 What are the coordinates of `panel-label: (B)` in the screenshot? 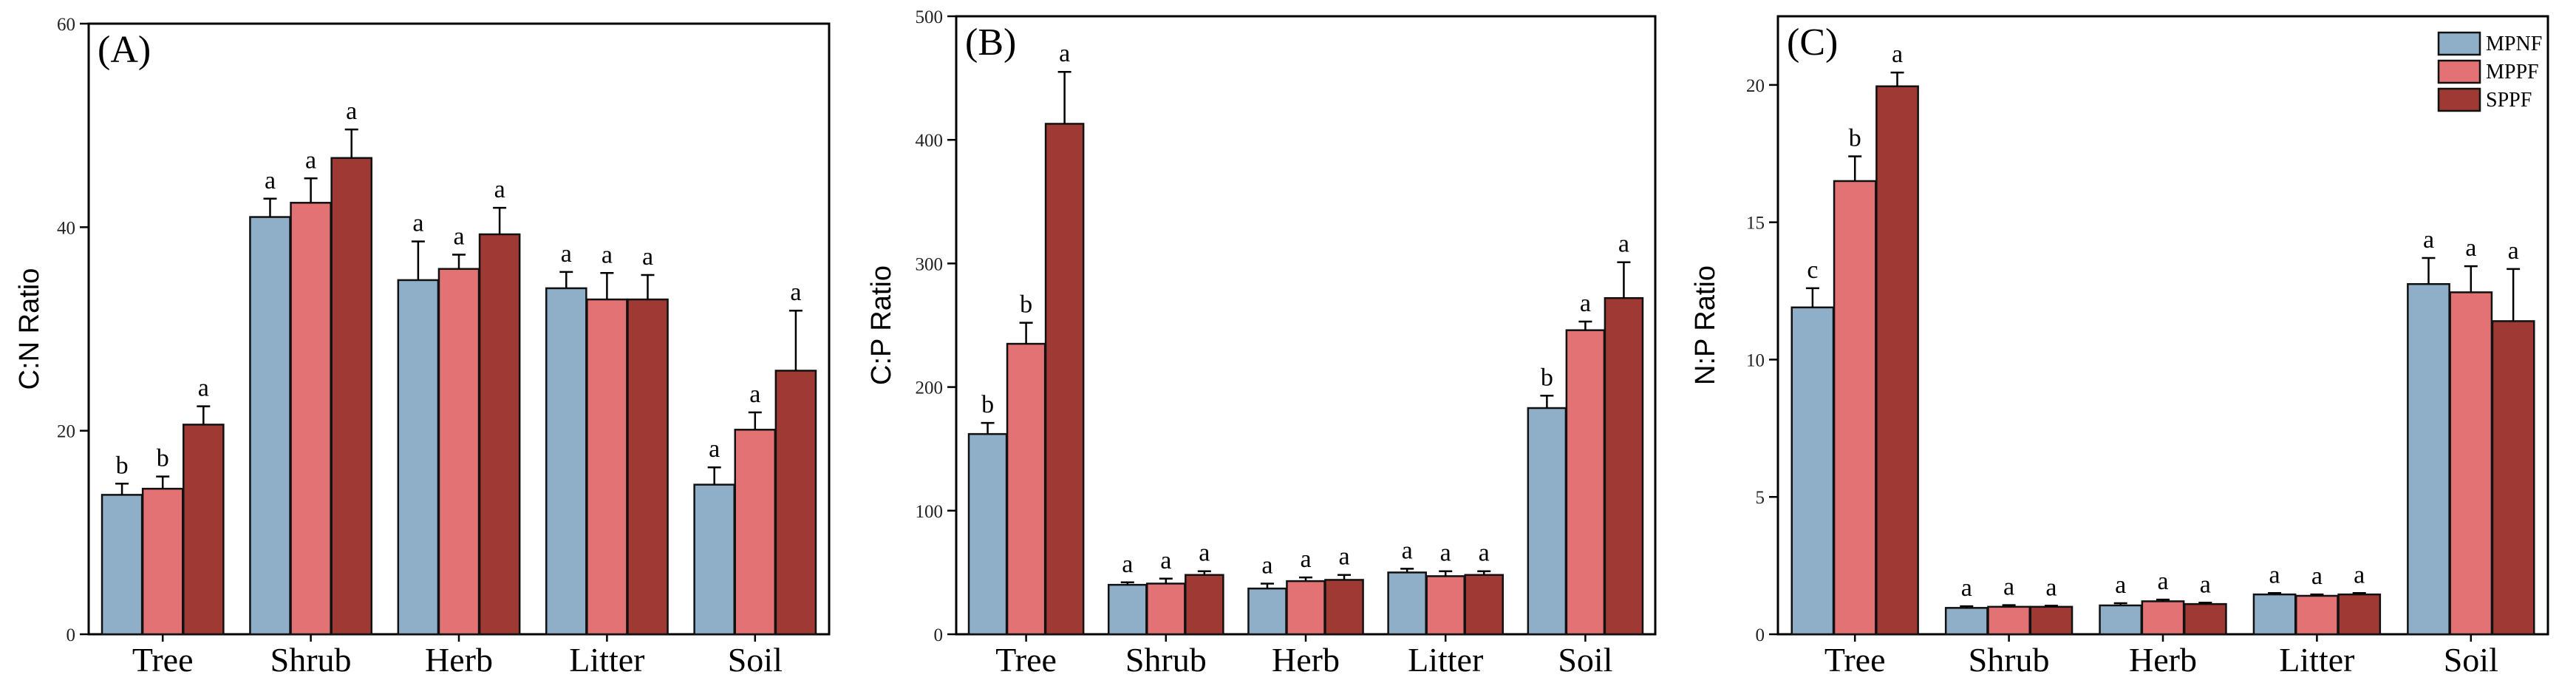 It's located at (990, 42).